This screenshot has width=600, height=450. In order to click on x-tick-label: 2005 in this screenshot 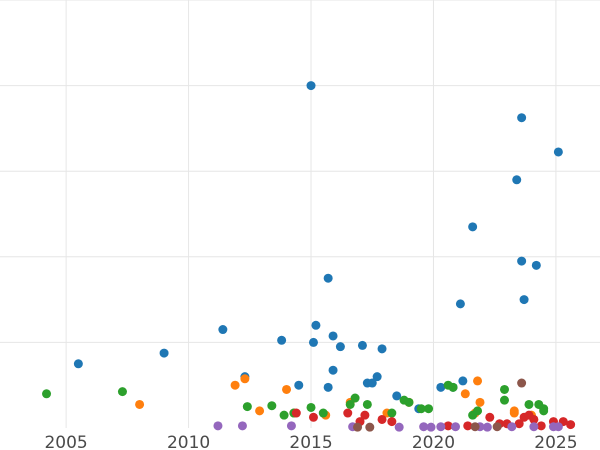, I will do `click(65, 441)`.